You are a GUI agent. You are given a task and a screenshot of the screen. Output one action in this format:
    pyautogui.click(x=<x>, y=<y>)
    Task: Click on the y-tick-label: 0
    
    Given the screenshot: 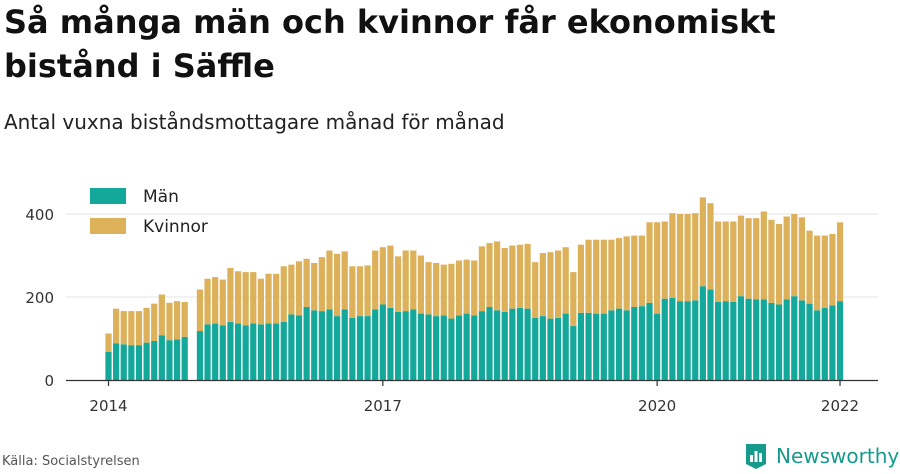 What is the action you would take?
    pyautogui.click(x=49, y=381)
    